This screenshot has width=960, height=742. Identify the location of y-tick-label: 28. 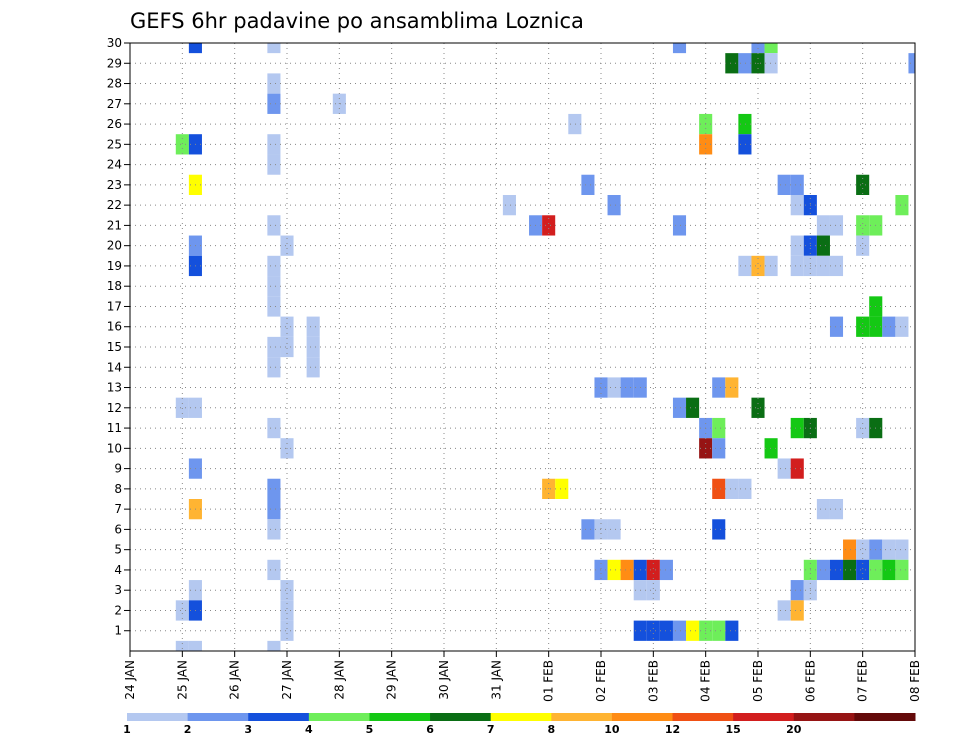
(114, 84).